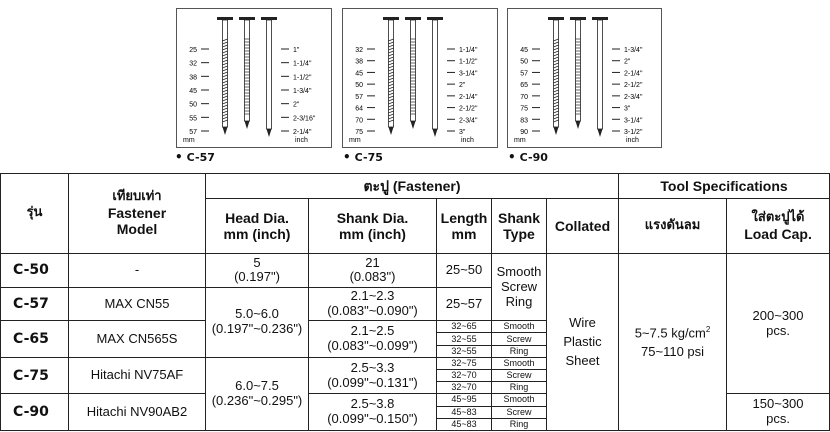  I want to click on header-shank-dia: Shank Dia. mm (inch), so click(372, 226).